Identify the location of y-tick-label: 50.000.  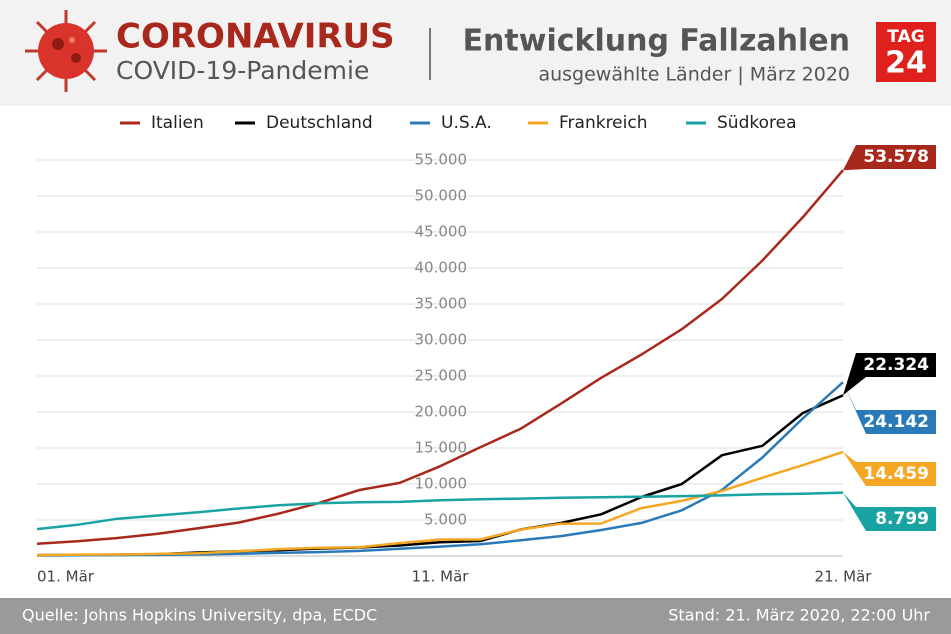
(441, 196).